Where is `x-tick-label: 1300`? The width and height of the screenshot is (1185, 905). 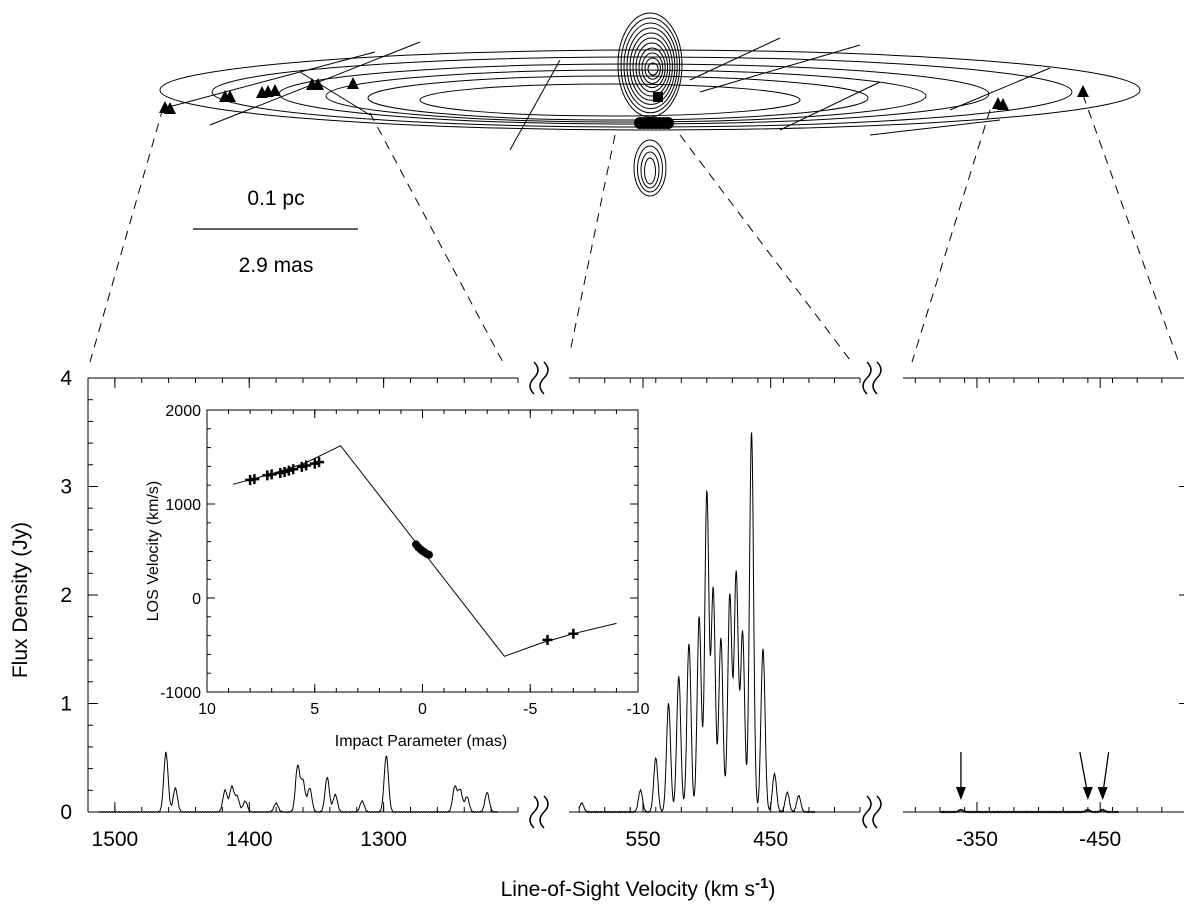 x-tick-label: 1300 is located at coordinates (383, 839).